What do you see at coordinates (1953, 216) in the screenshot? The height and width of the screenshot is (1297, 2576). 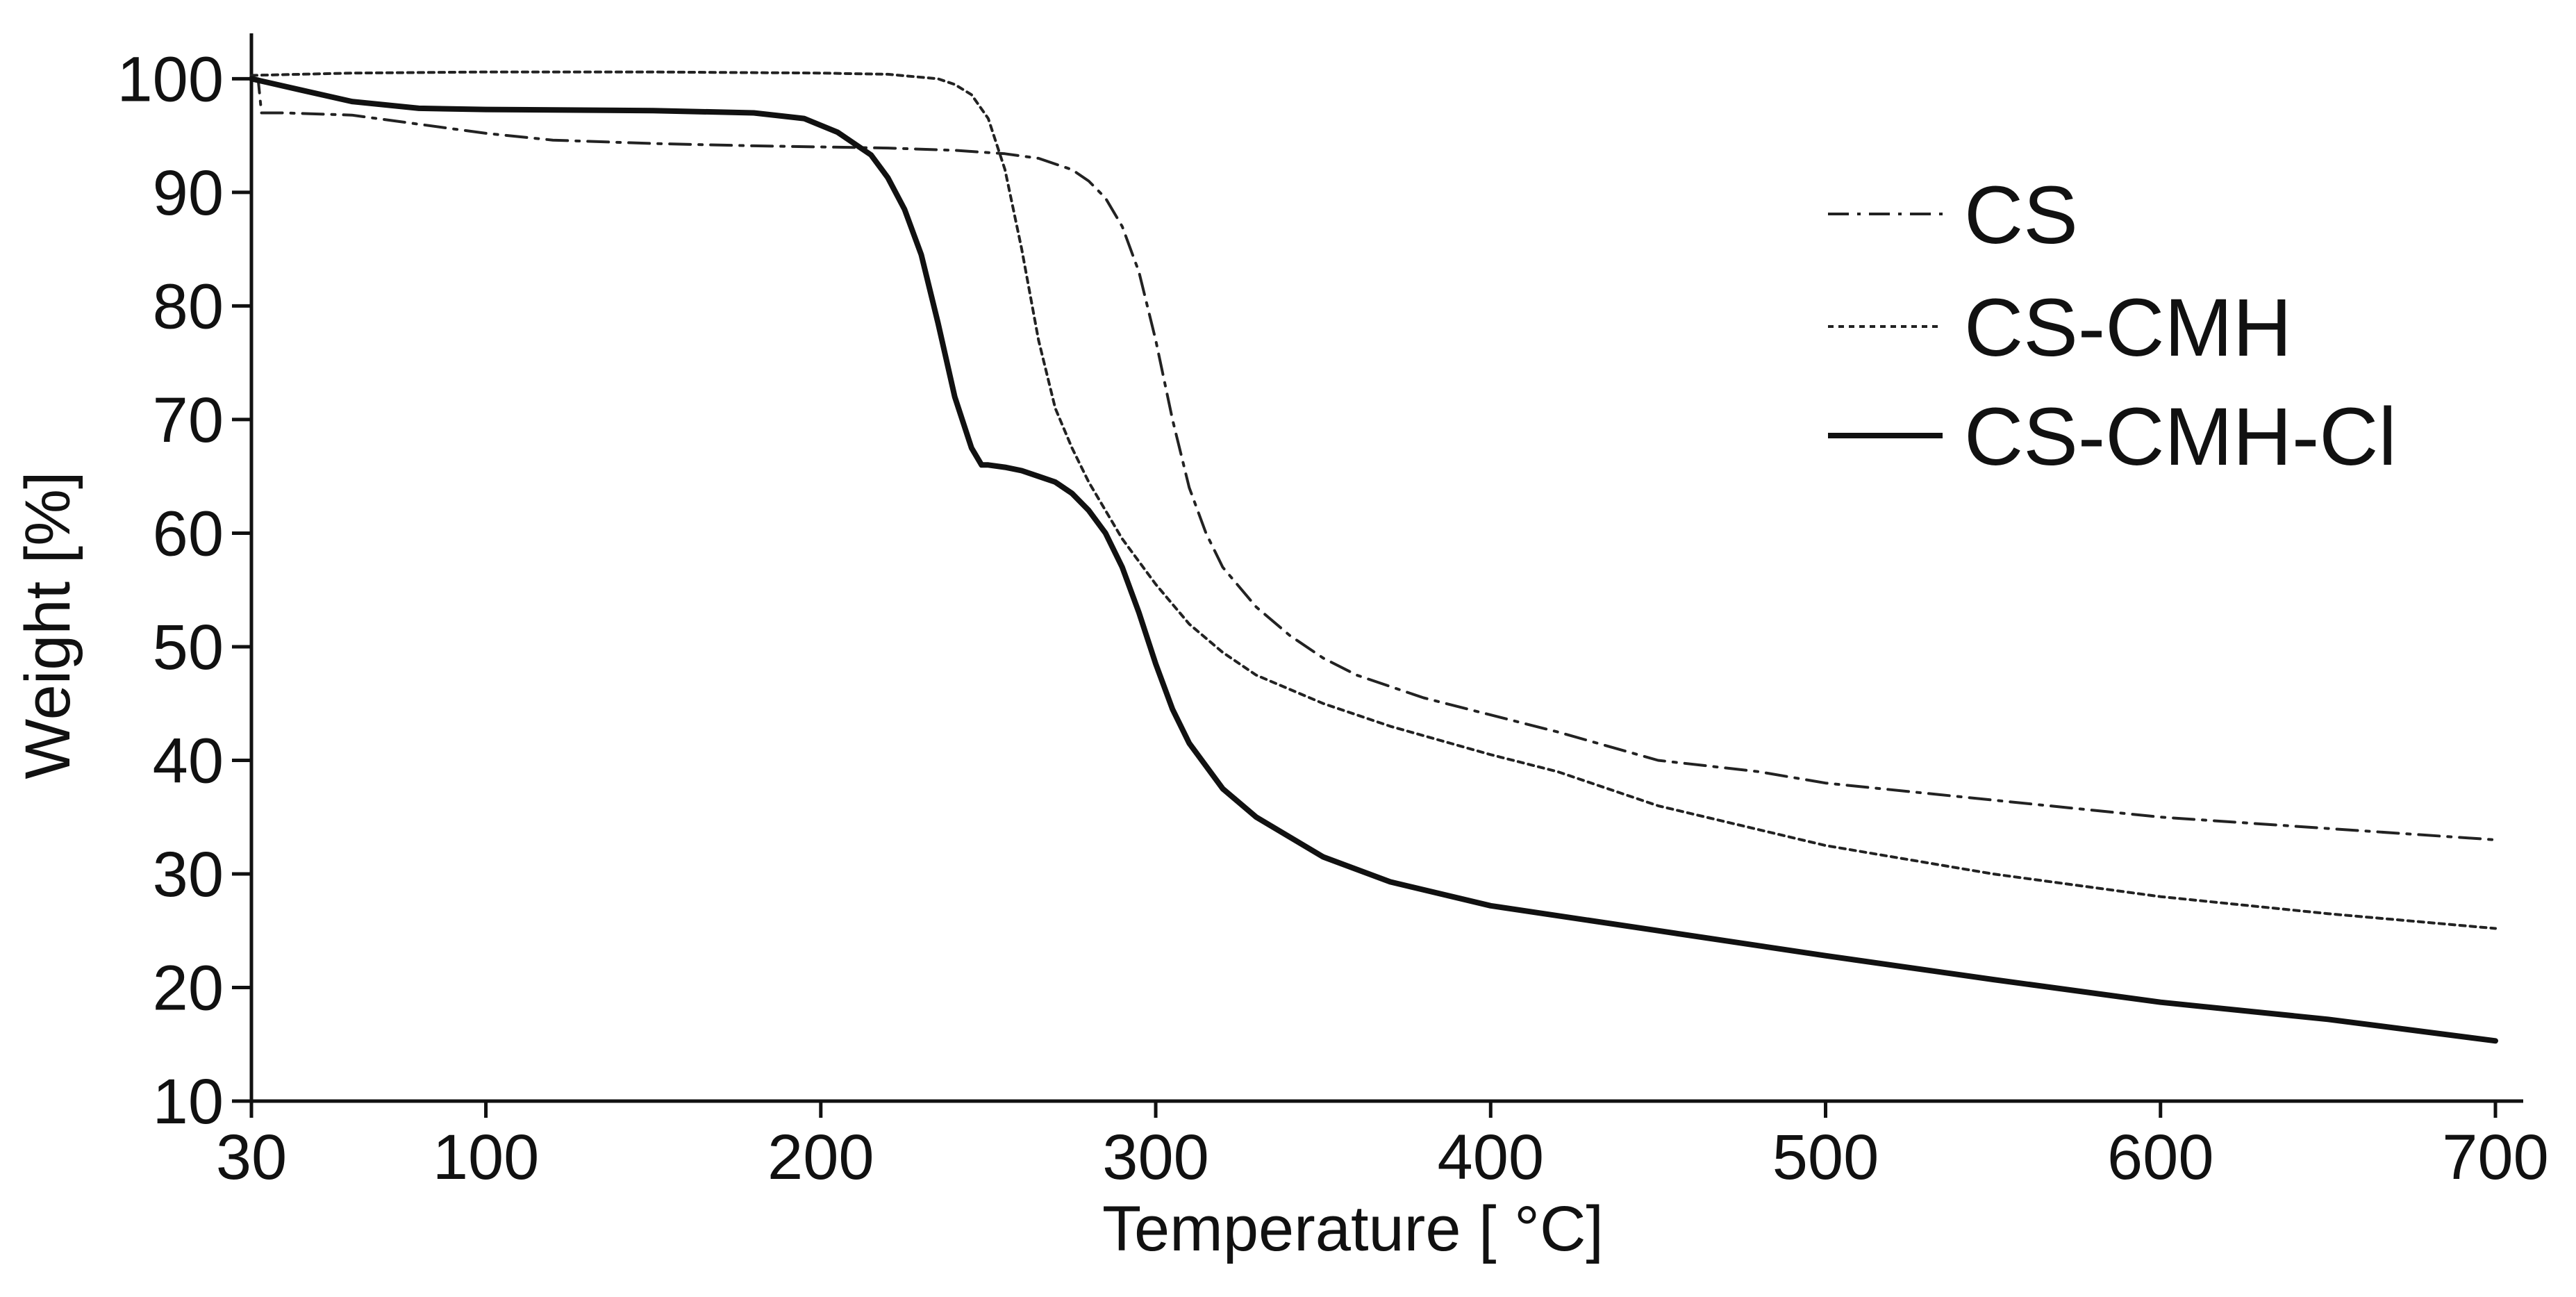 I see `legend-entry-cs: CS` at bounding box center [1953, 216].